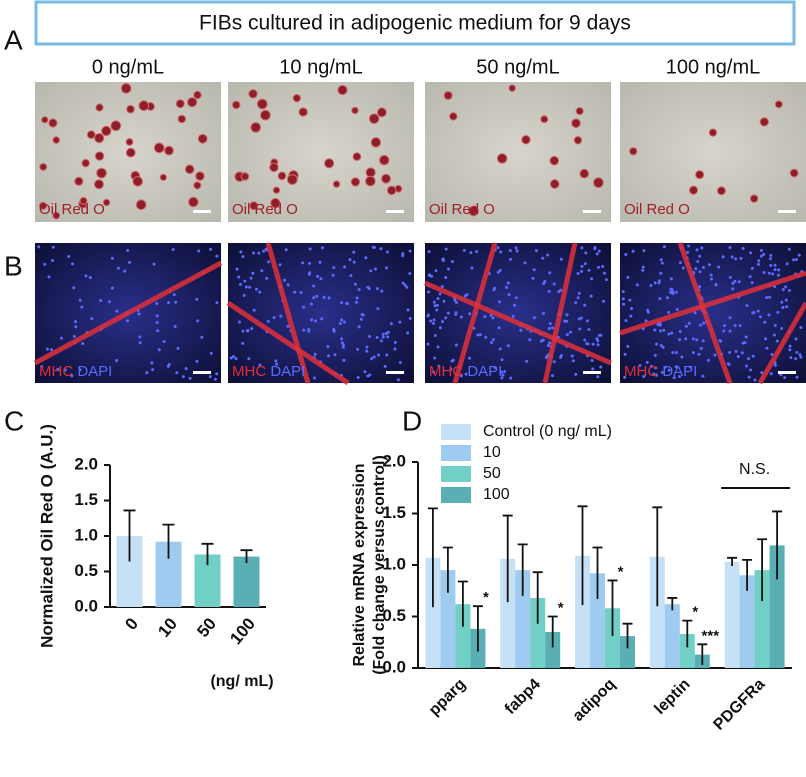 Image resolution: width=806 pixels, height=777 pixels. I want to click on stain-label: Oil Red O, so click(657, 209).